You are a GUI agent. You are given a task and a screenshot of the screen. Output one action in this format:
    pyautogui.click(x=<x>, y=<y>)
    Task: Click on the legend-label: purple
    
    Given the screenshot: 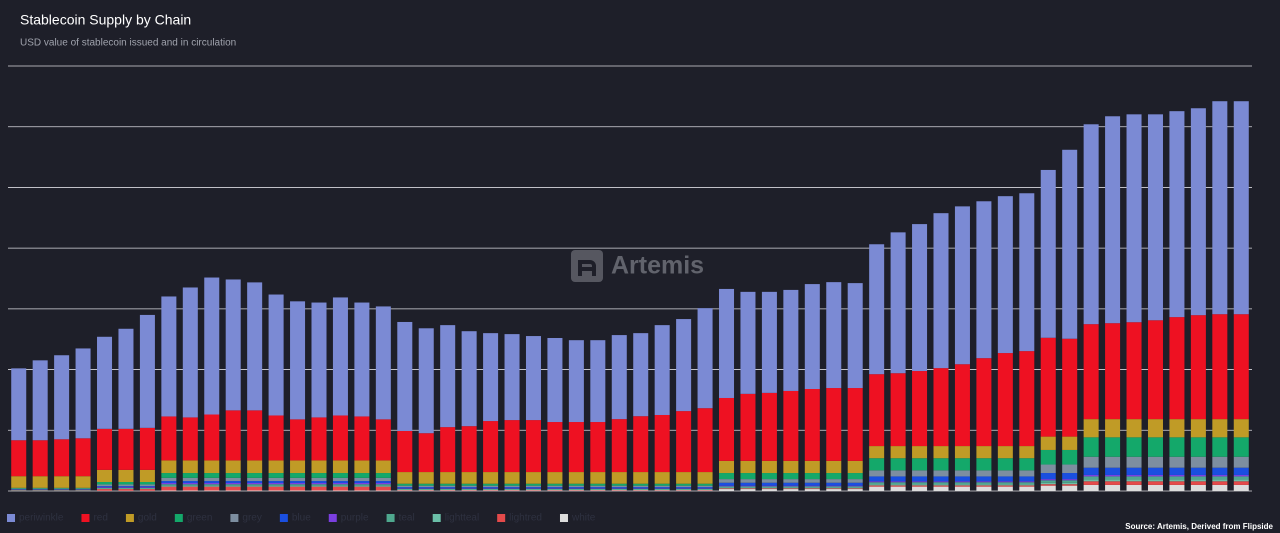 What is the action you would take?
    pyautogui.click(x=355, y=518)
    